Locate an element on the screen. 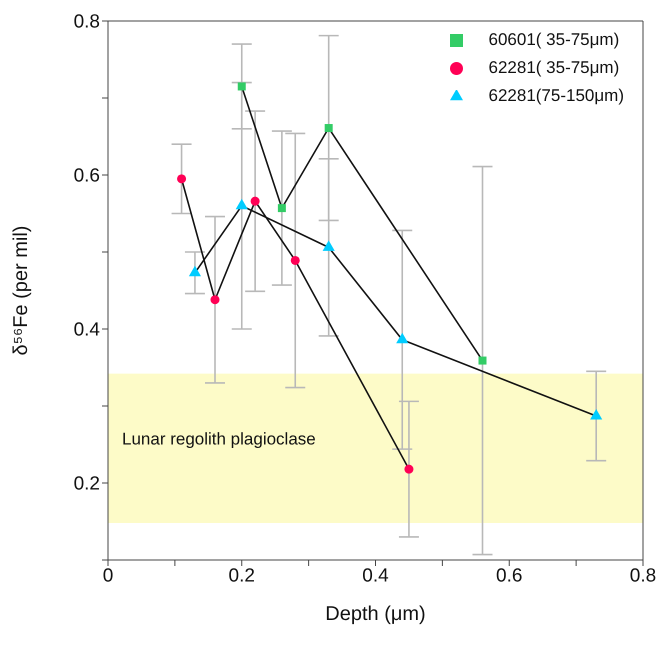  y-tick-label: 0.4 is located at coordinates (87, 330).